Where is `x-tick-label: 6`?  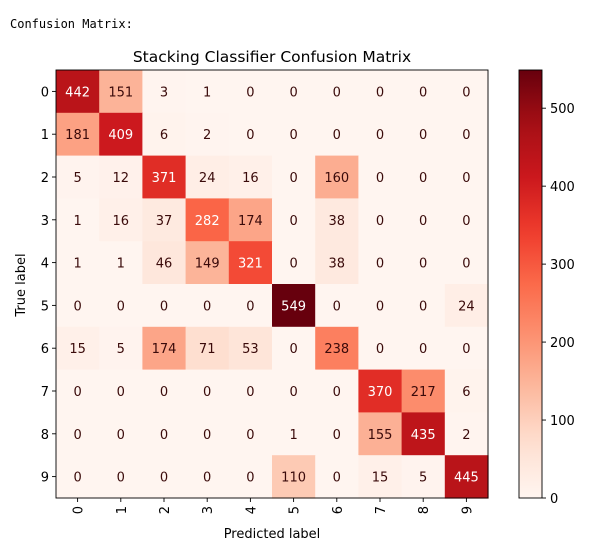
x-tick-label: 6 is located at coordinates (338, 510).